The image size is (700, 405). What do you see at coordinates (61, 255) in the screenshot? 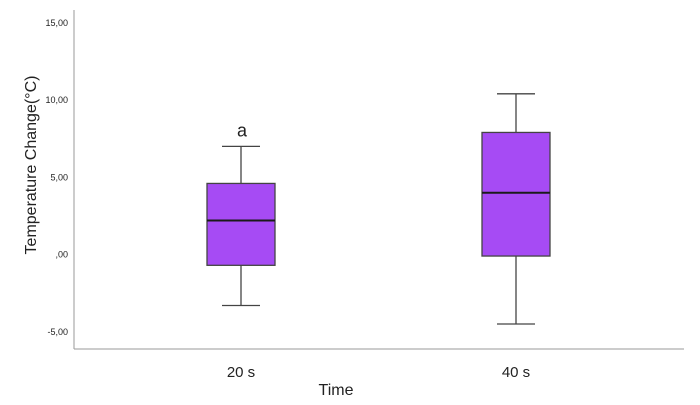
I see `y-tick-label: ,00` at bounding box center [61, 255].